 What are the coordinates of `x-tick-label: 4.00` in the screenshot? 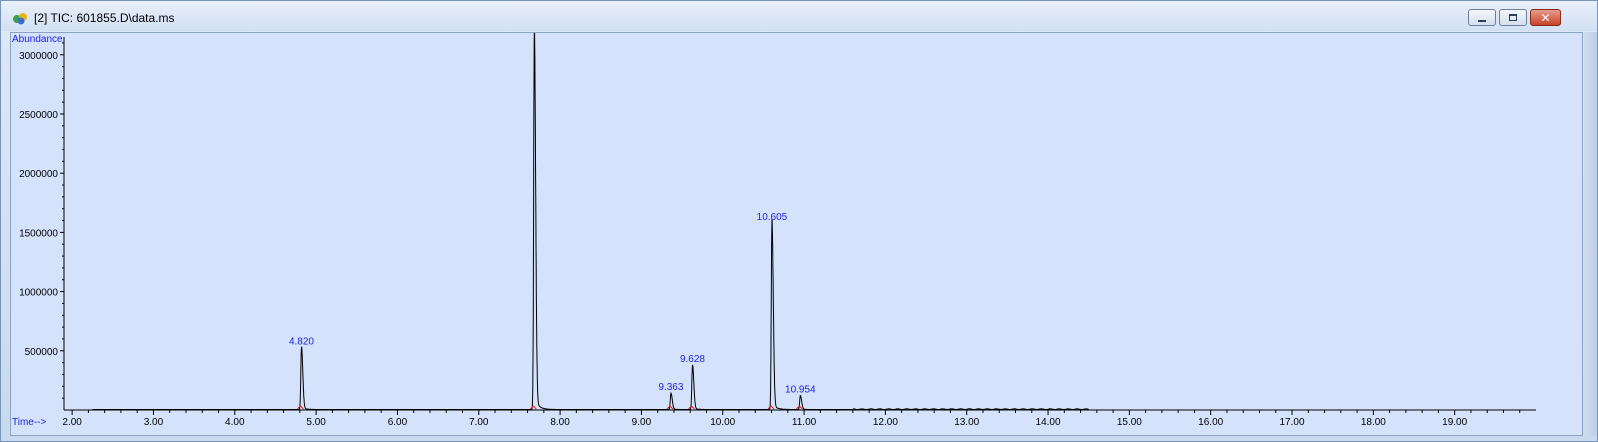 It's located at (235, 422).